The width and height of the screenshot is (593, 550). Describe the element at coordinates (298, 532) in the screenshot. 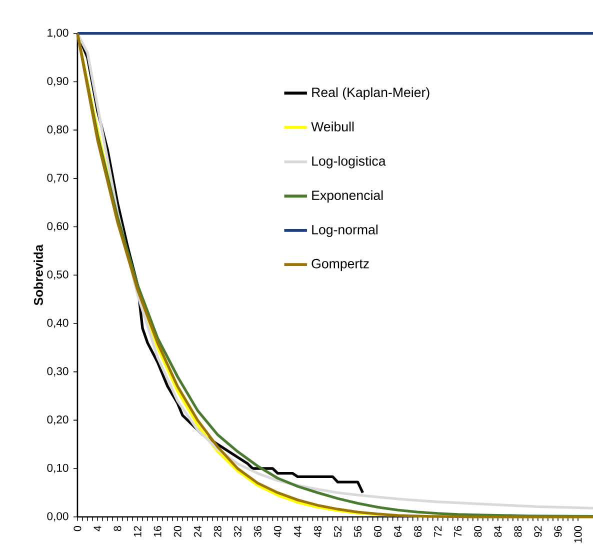

I see `x-tick-label: 44` at that location.